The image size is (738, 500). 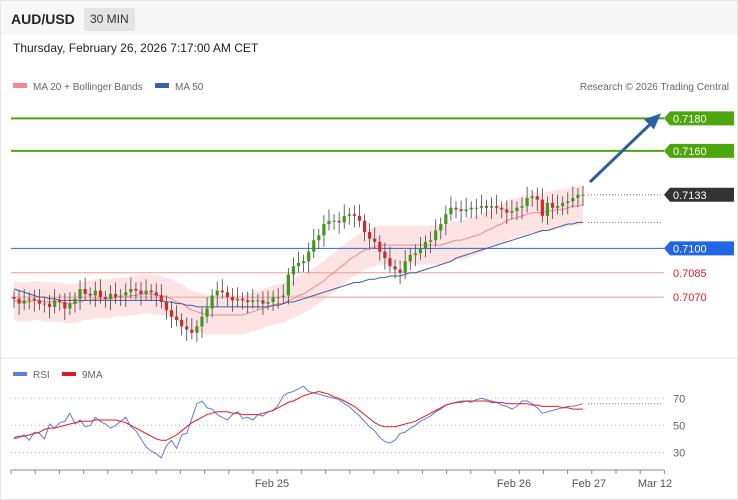 What do you see at coordinates (620, 153) in the screenshot?
I see `projection-arrow` at bounding box center [620, 153].